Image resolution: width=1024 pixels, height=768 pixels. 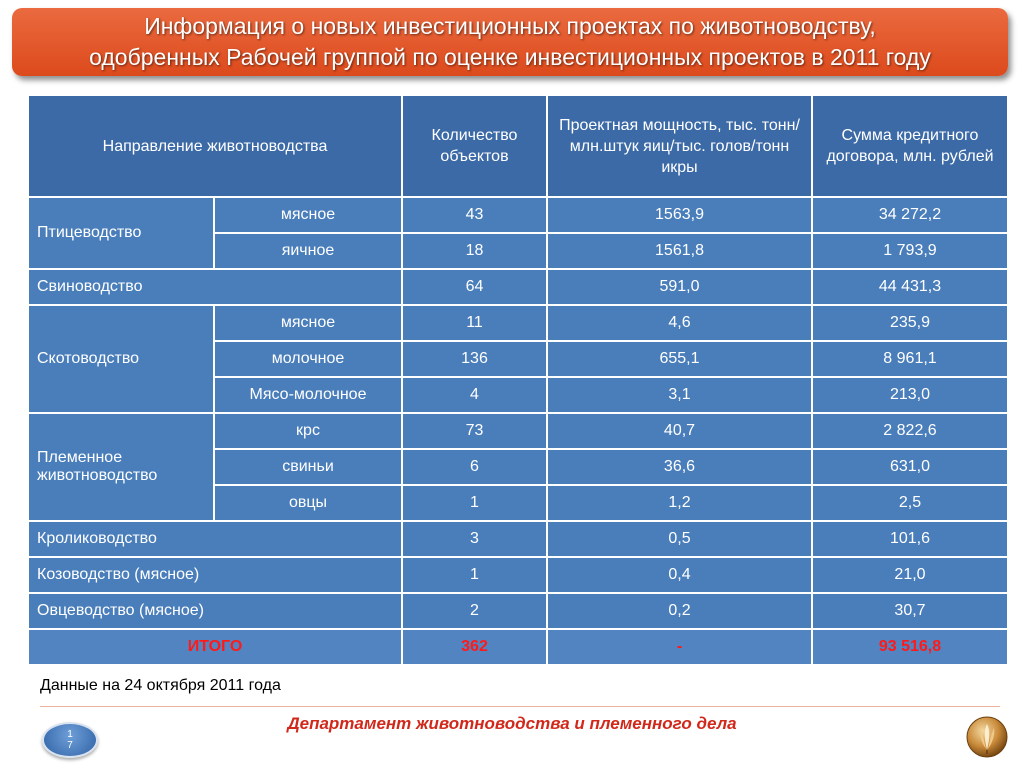 I want to click on row-capacity: 1563,9, so click(x=679, y=215).